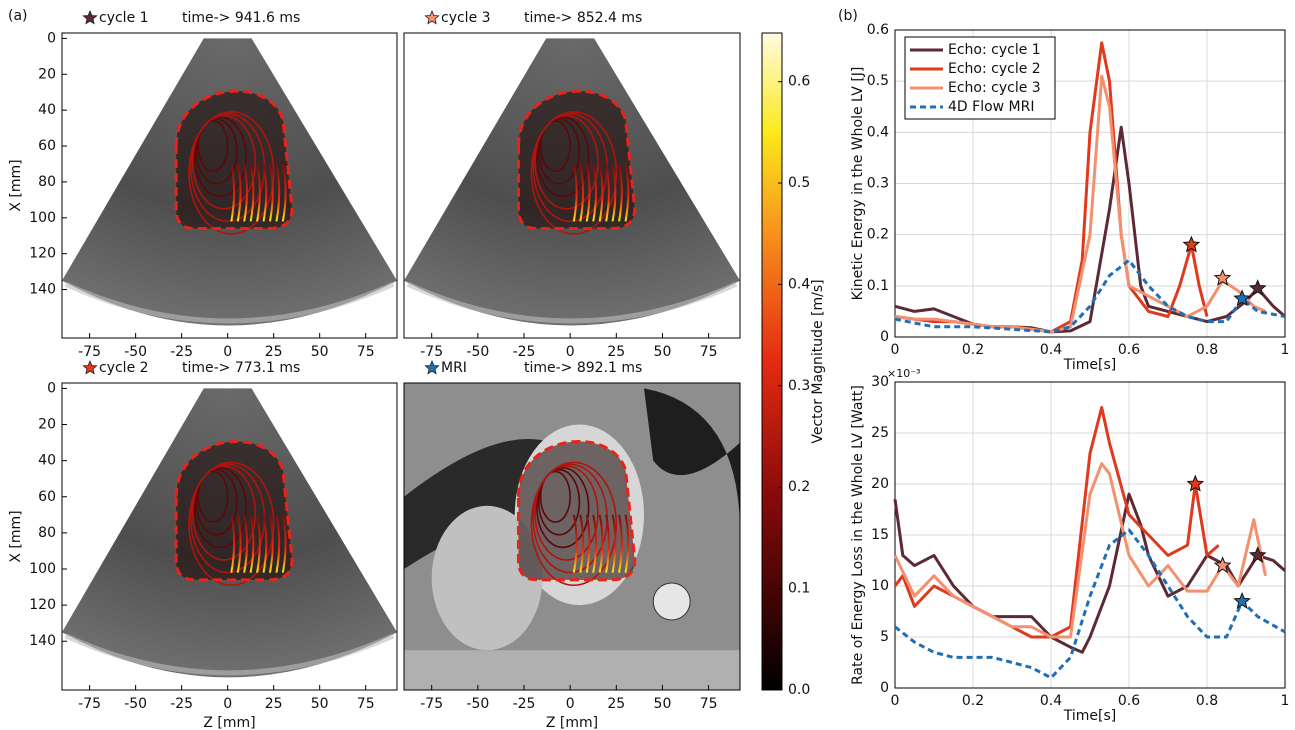 The width and height of the screenshot is (1295, 730). What do you see at coordinates (799, 183) in the screenshot?
I see `colorbar-tick-label: 0.5` at bounding box center [799, 183].